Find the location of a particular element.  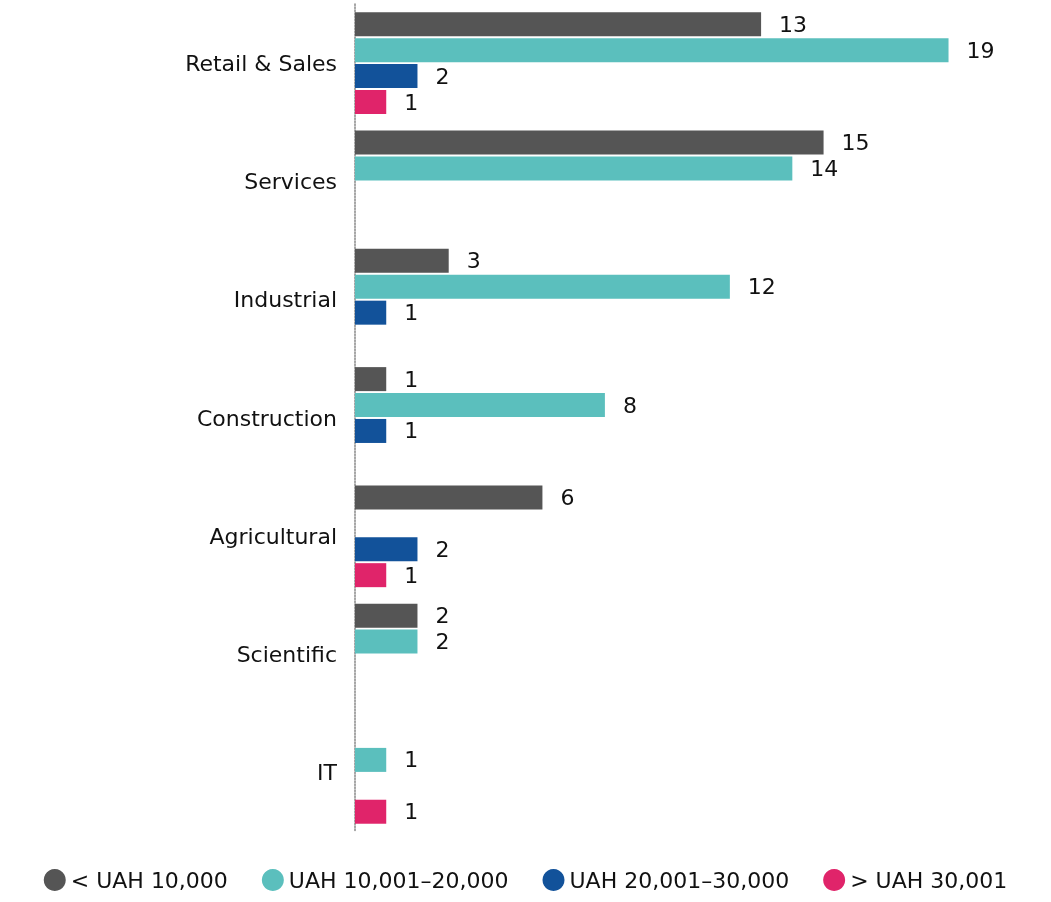

y-tick-label: Agricultural is located at coordinates (273, 536).